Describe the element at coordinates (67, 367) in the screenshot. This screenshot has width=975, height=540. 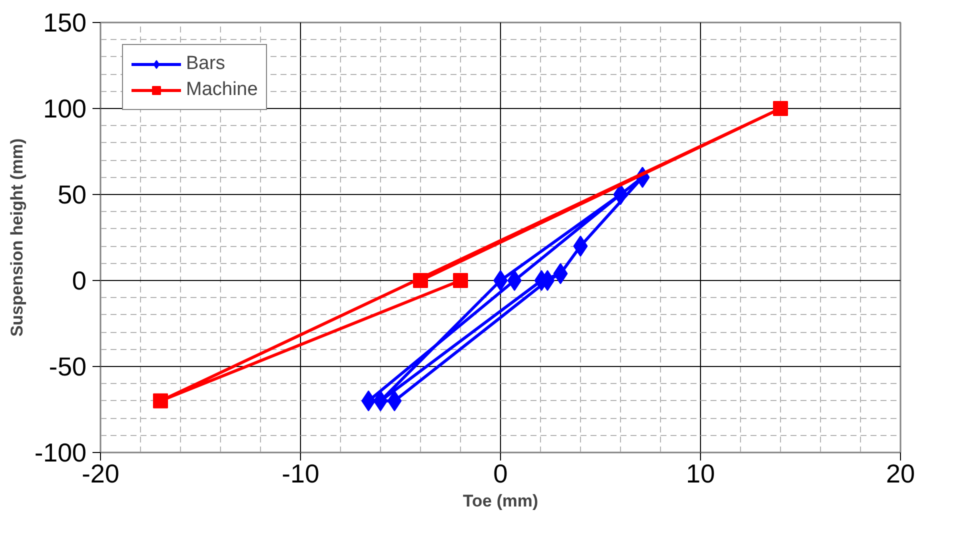
I see `y-tick-label: -50` at that location.